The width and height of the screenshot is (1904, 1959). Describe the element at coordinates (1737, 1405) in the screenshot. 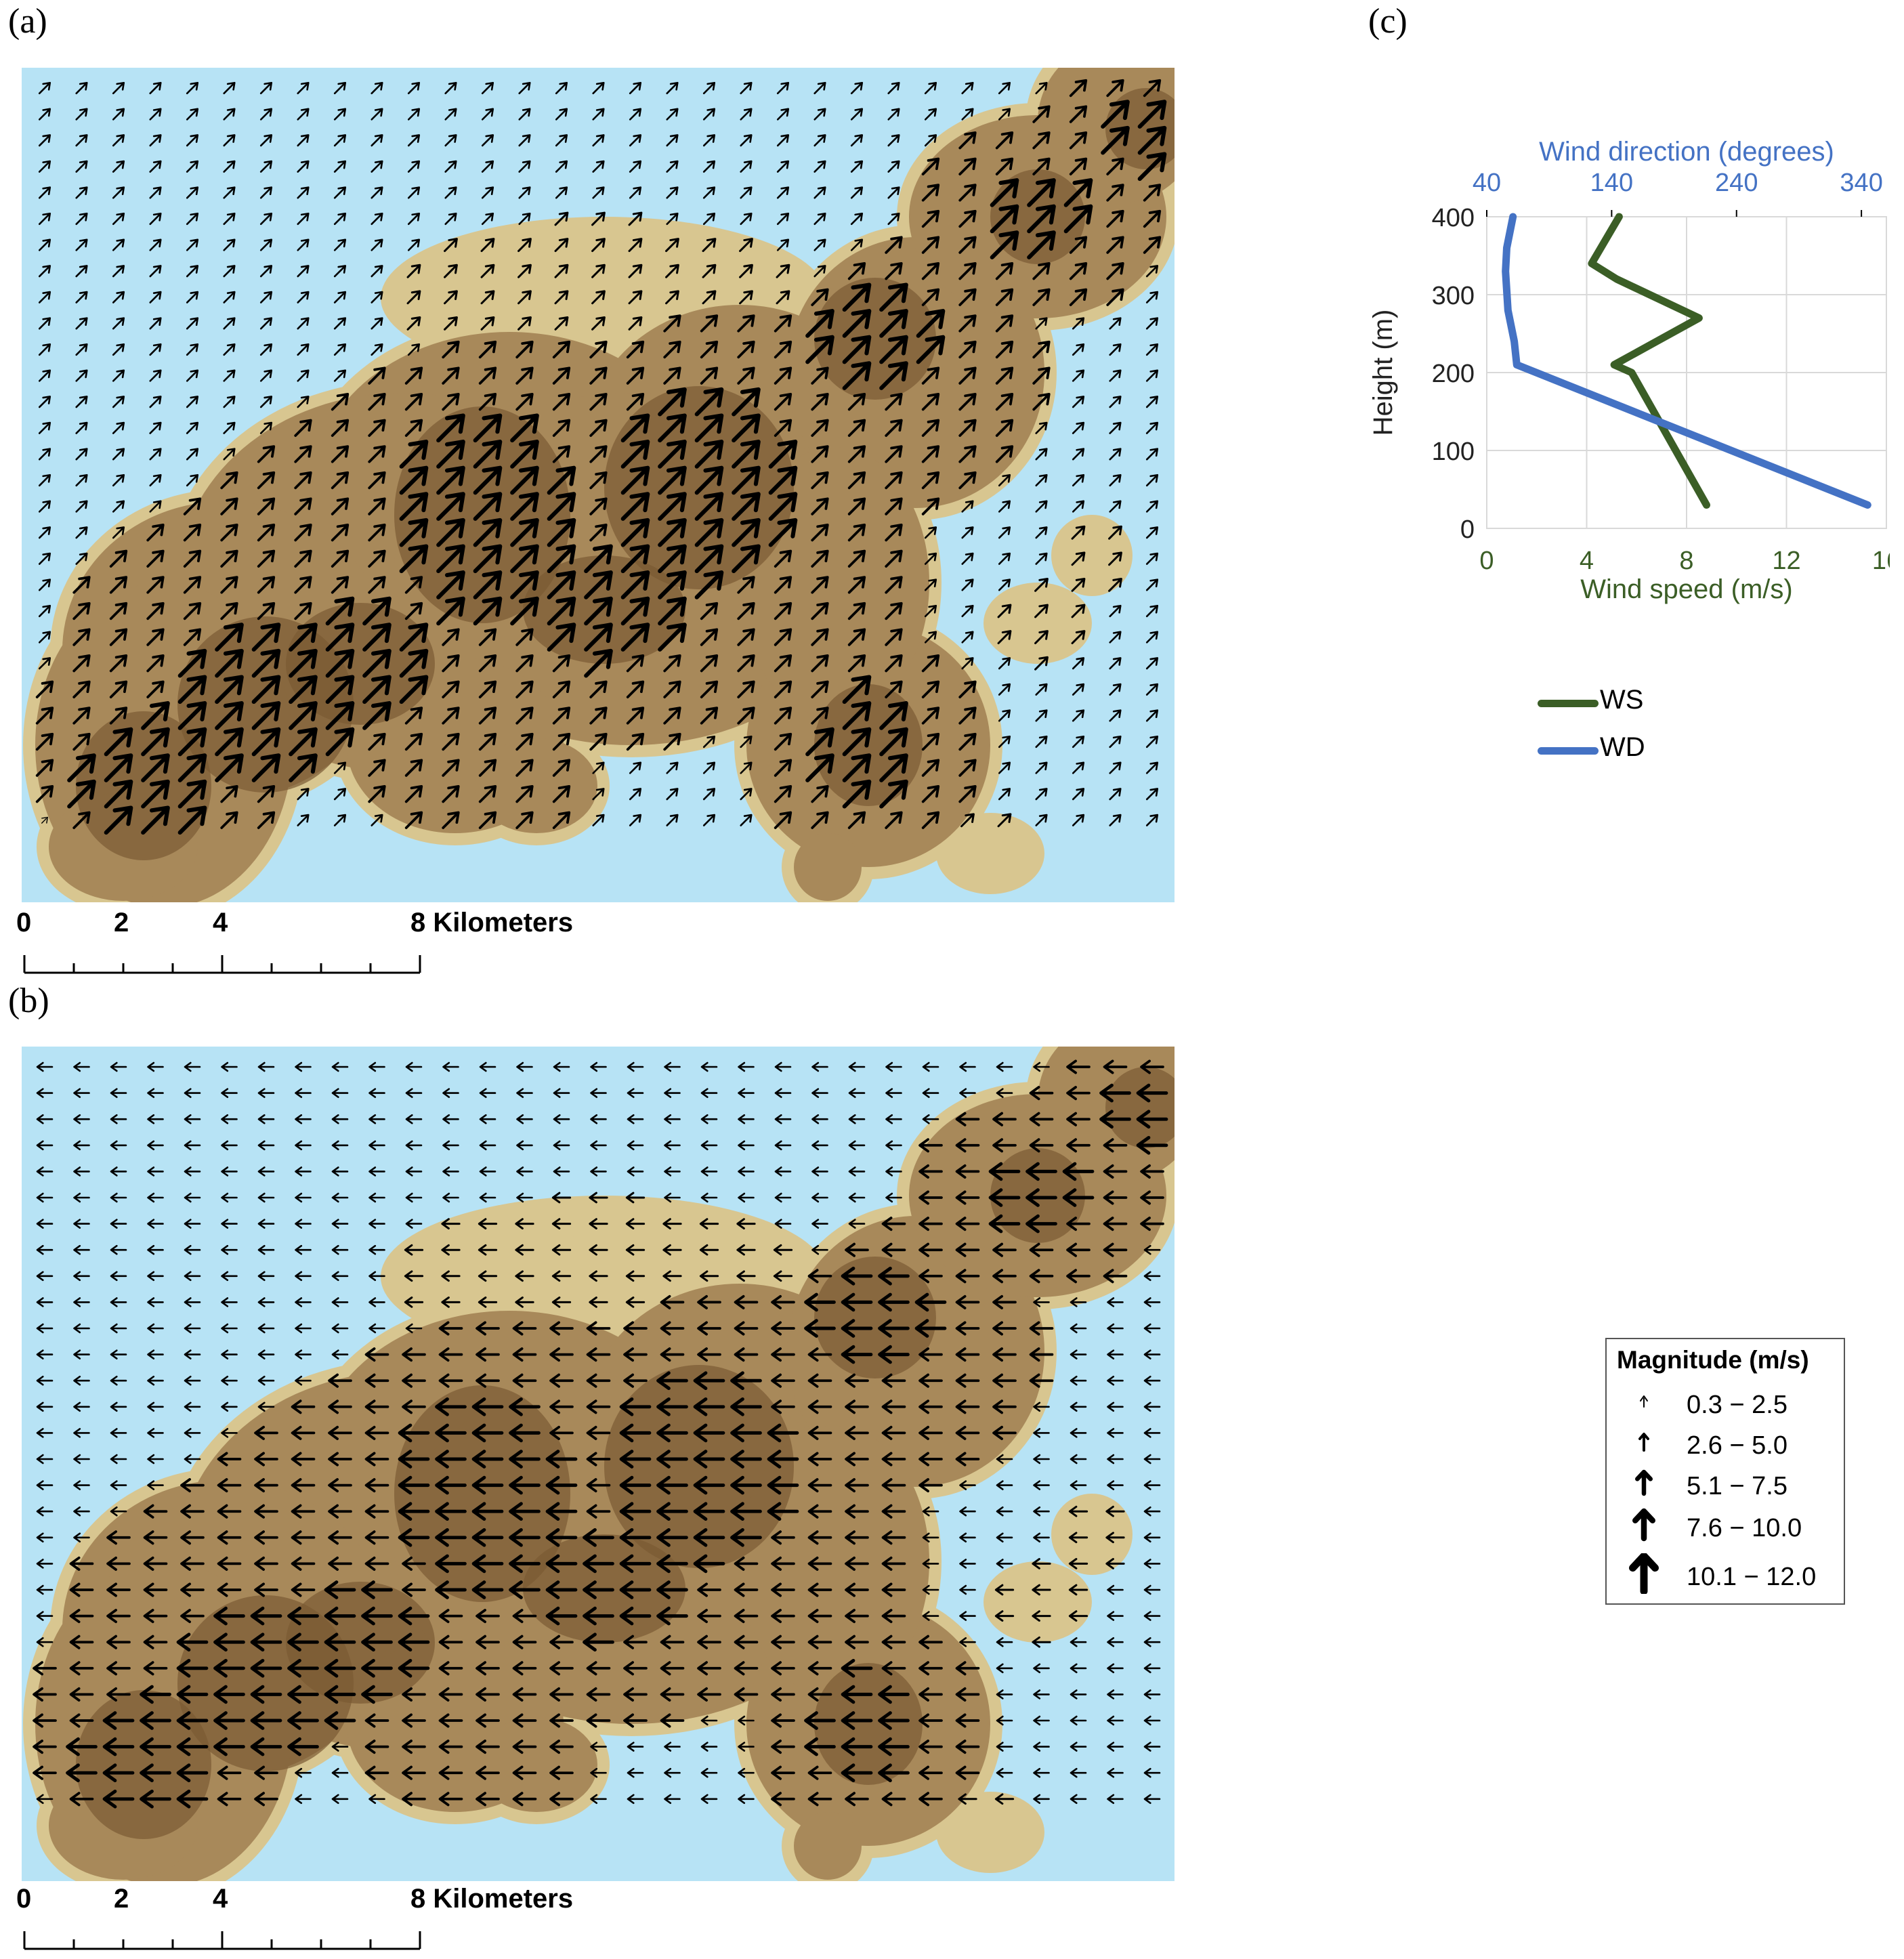

I see `magnitude-class-label: 0.3 − 2.5` at that location.